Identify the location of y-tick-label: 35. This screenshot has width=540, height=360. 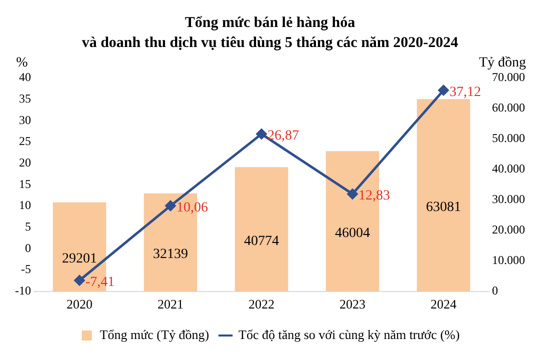
(24, 98).